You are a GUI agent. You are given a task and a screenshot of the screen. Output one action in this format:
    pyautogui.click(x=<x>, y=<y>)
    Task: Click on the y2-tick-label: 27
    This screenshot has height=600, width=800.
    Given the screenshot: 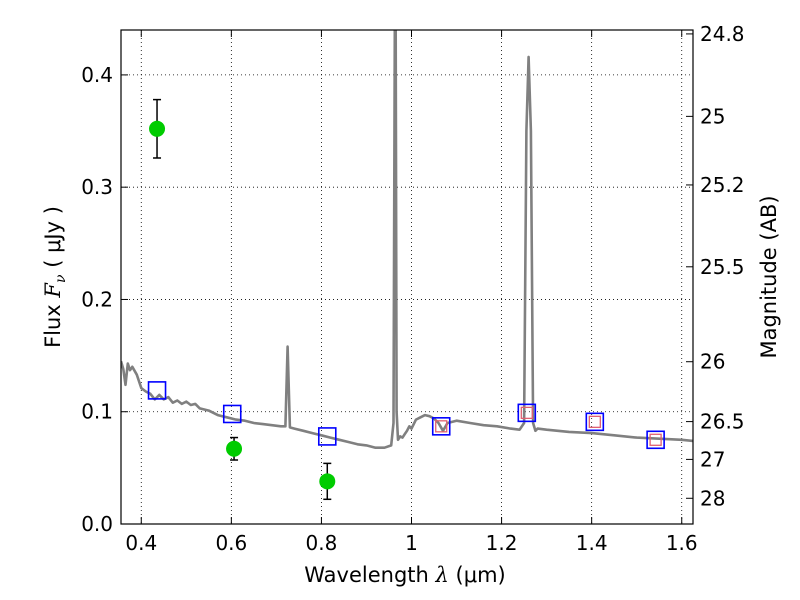 What is the action you would take?
    pyautogui.click(x=712, y=459)
    